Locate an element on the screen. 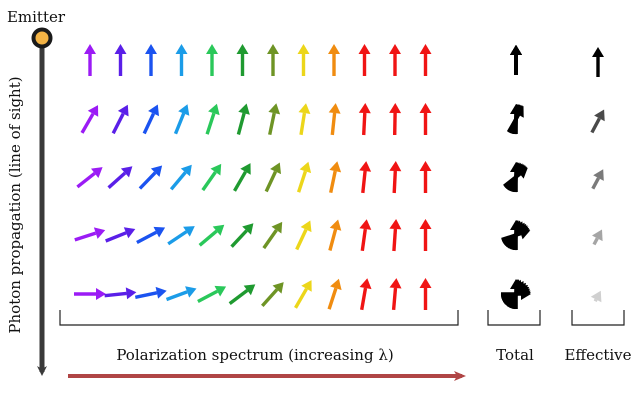  total-bracket is located at coordinates (514, 317).